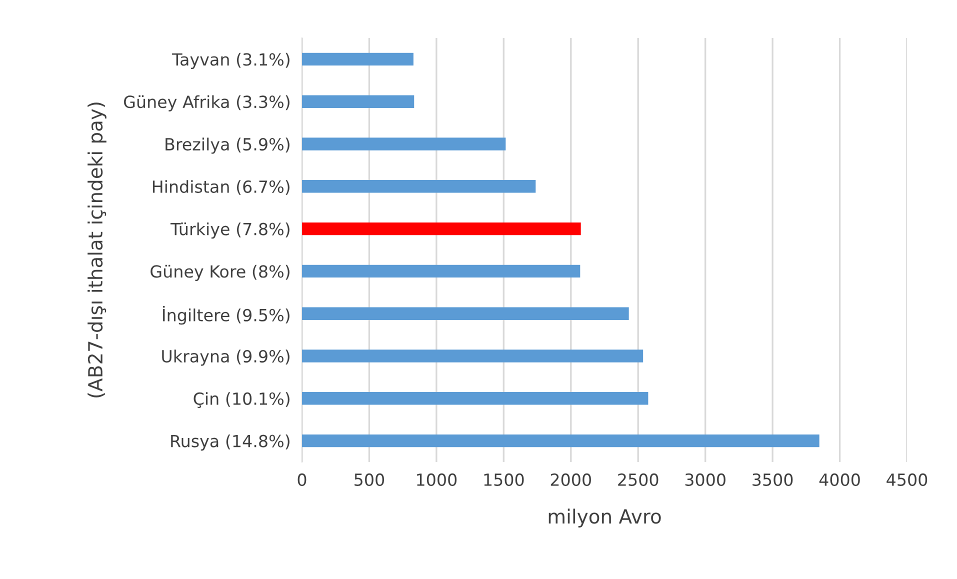 The height and width of the screenshot is (579, 957). What do you see at coordinates (221, 187) in the screenshot?
I see `y-tick-label: Hindistan (6.7%)` at bounding box center [221, 187].